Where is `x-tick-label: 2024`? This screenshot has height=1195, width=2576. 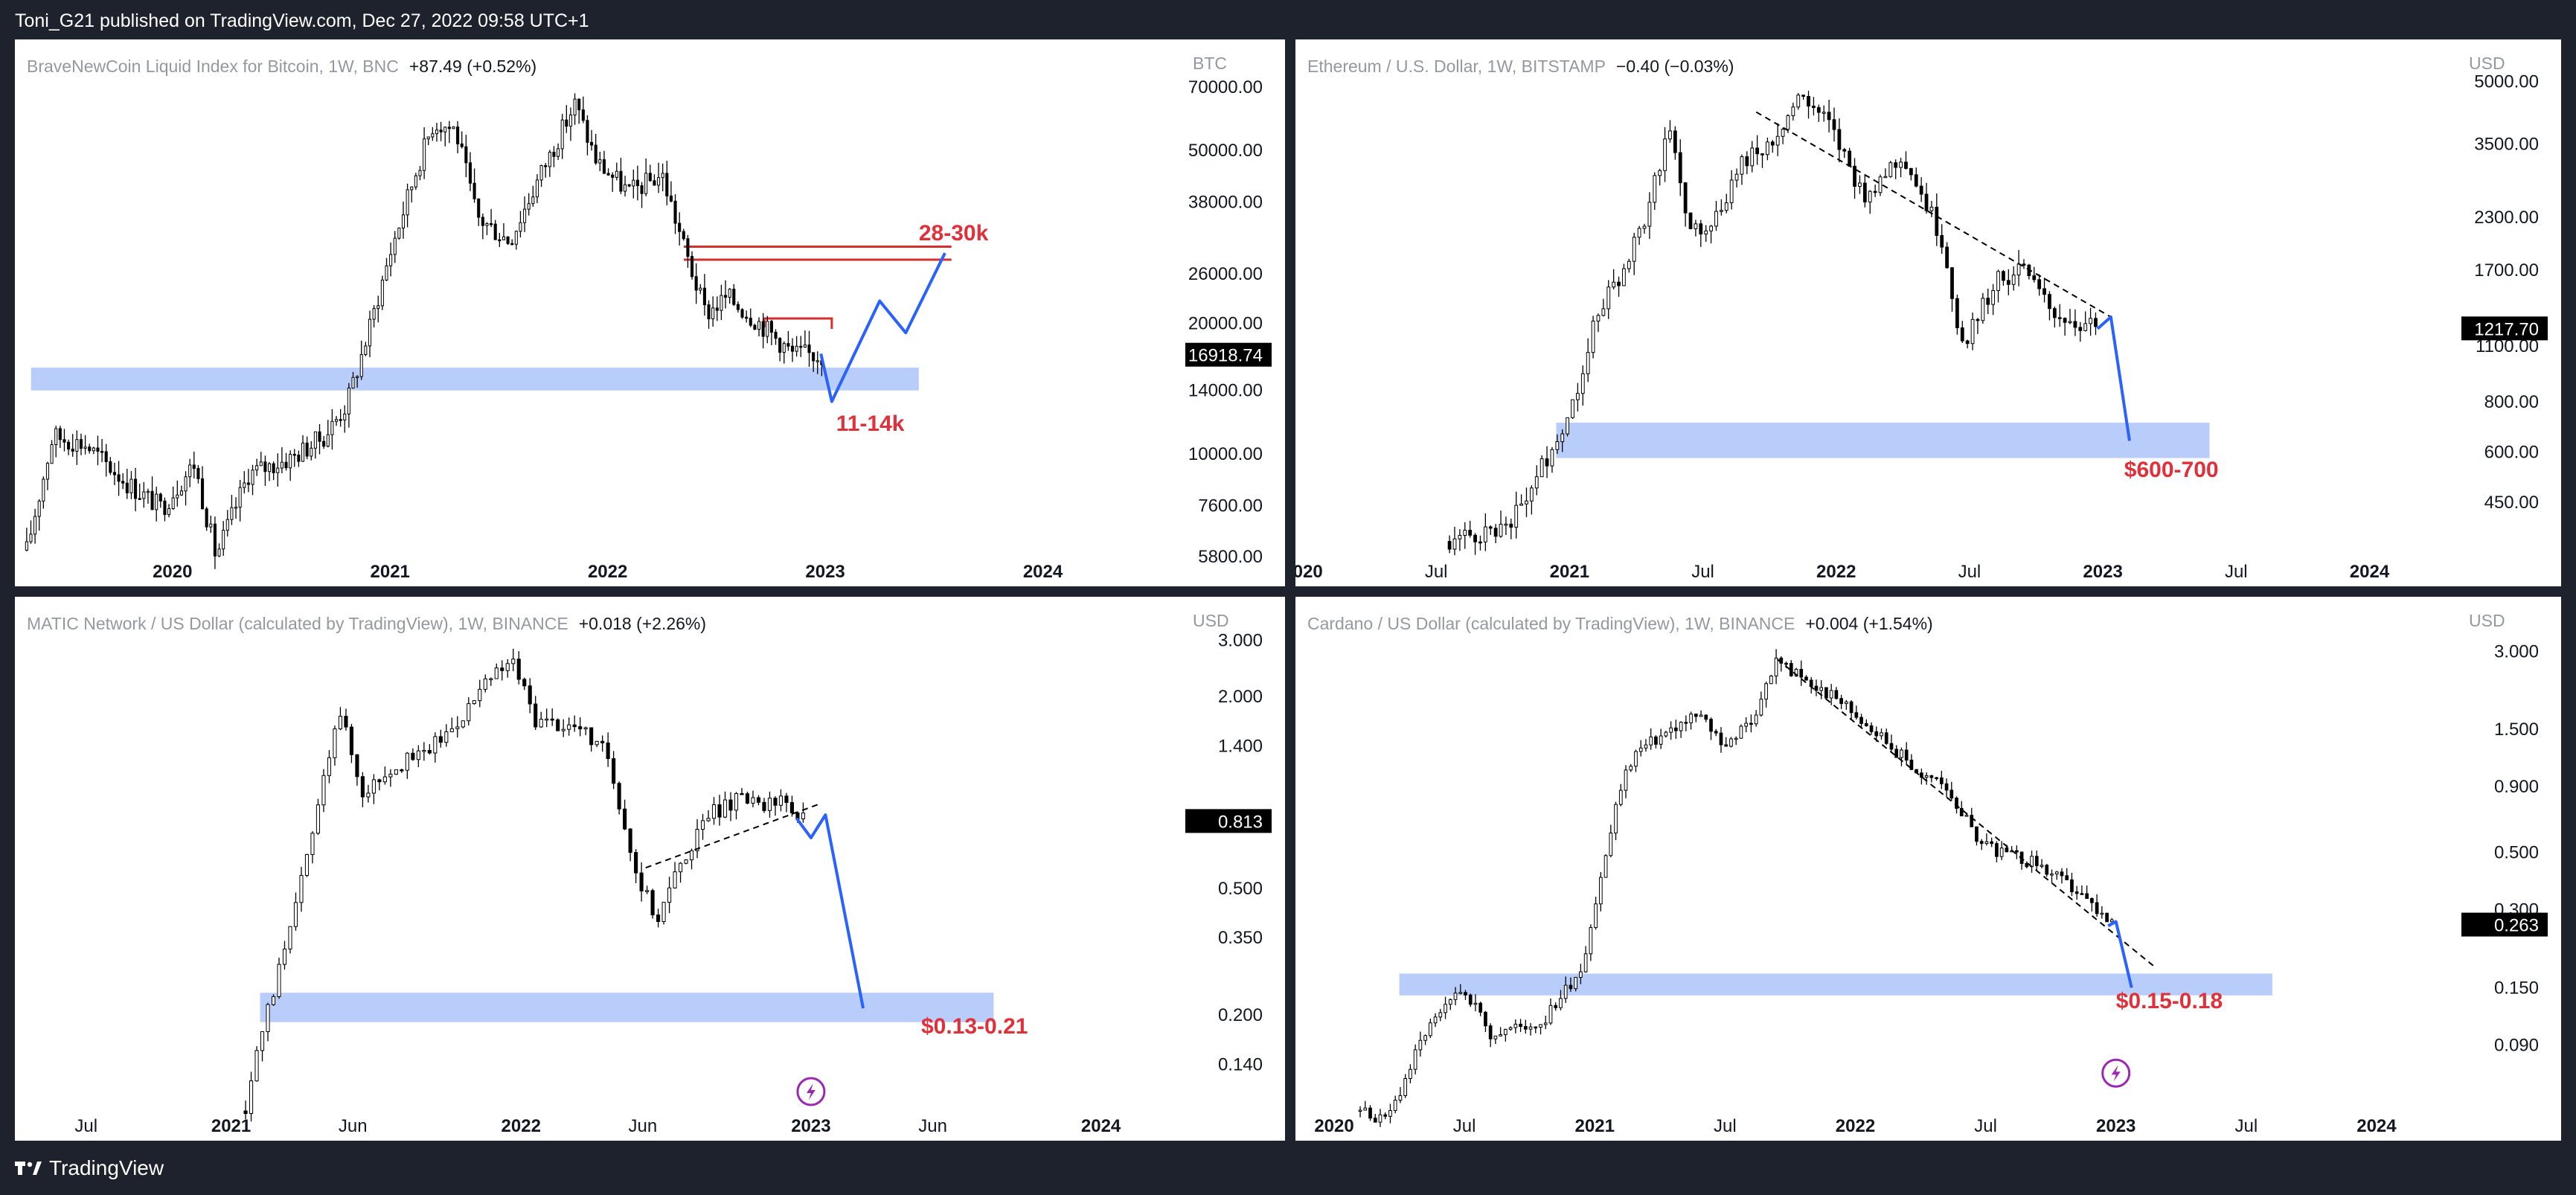
x-tick-label: 2024 is located at coordinates (2376, 1126).